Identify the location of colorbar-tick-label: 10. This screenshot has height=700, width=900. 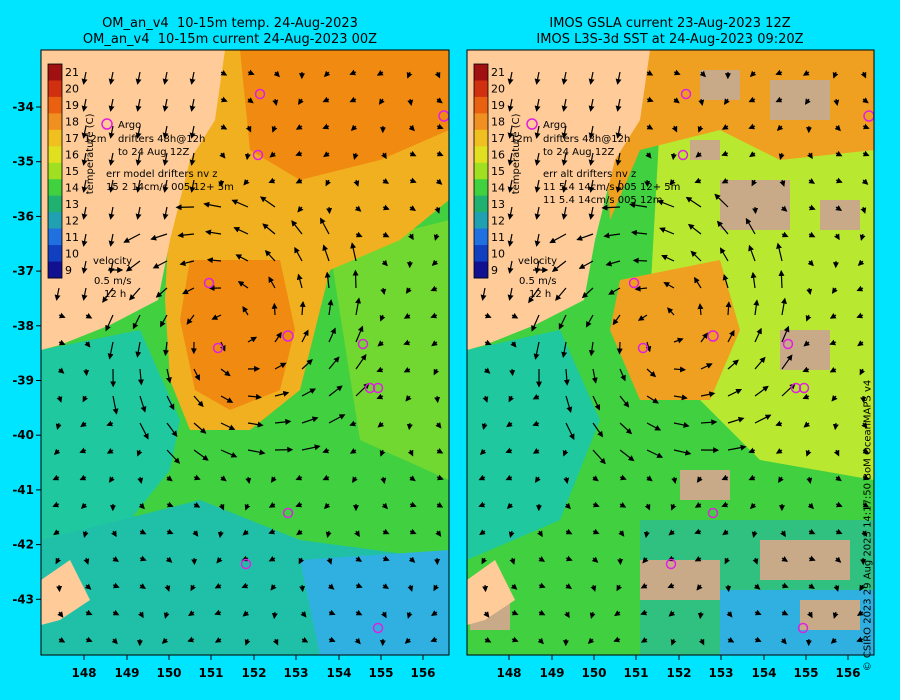
(72, 253).